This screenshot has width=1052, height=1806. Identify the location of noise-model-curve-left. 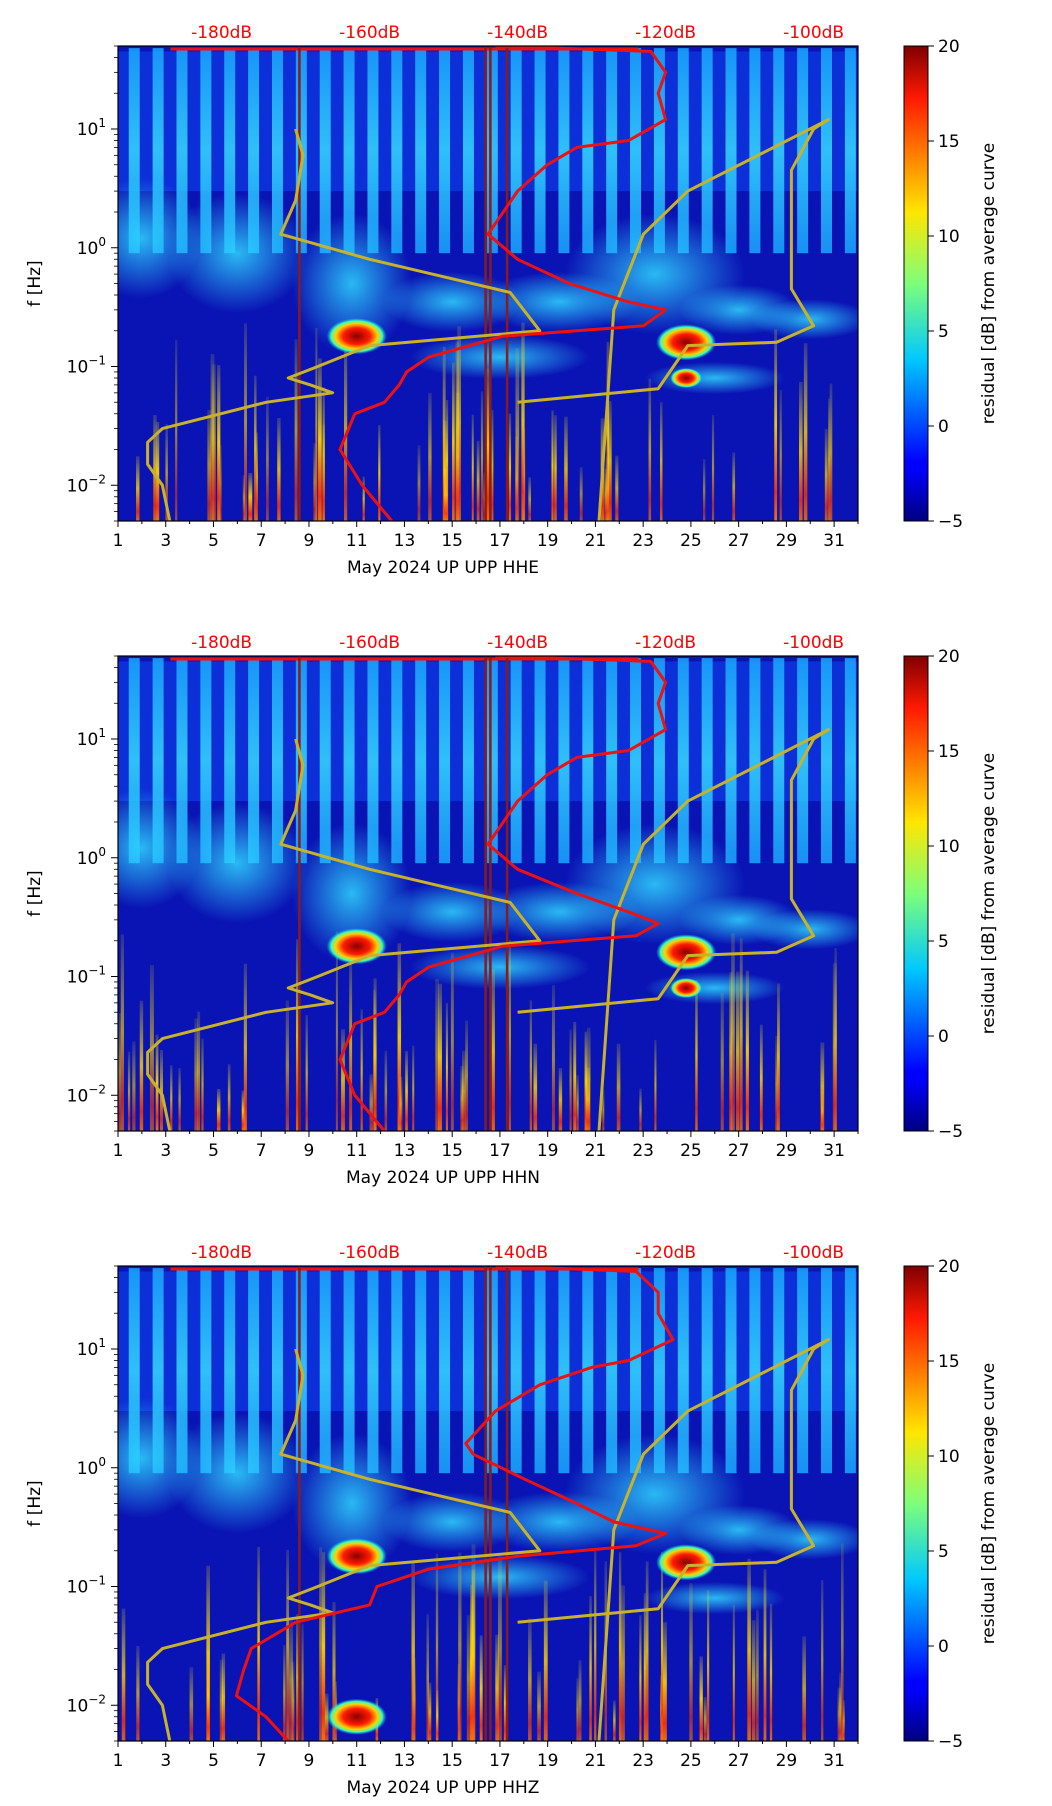
(344, 1544).